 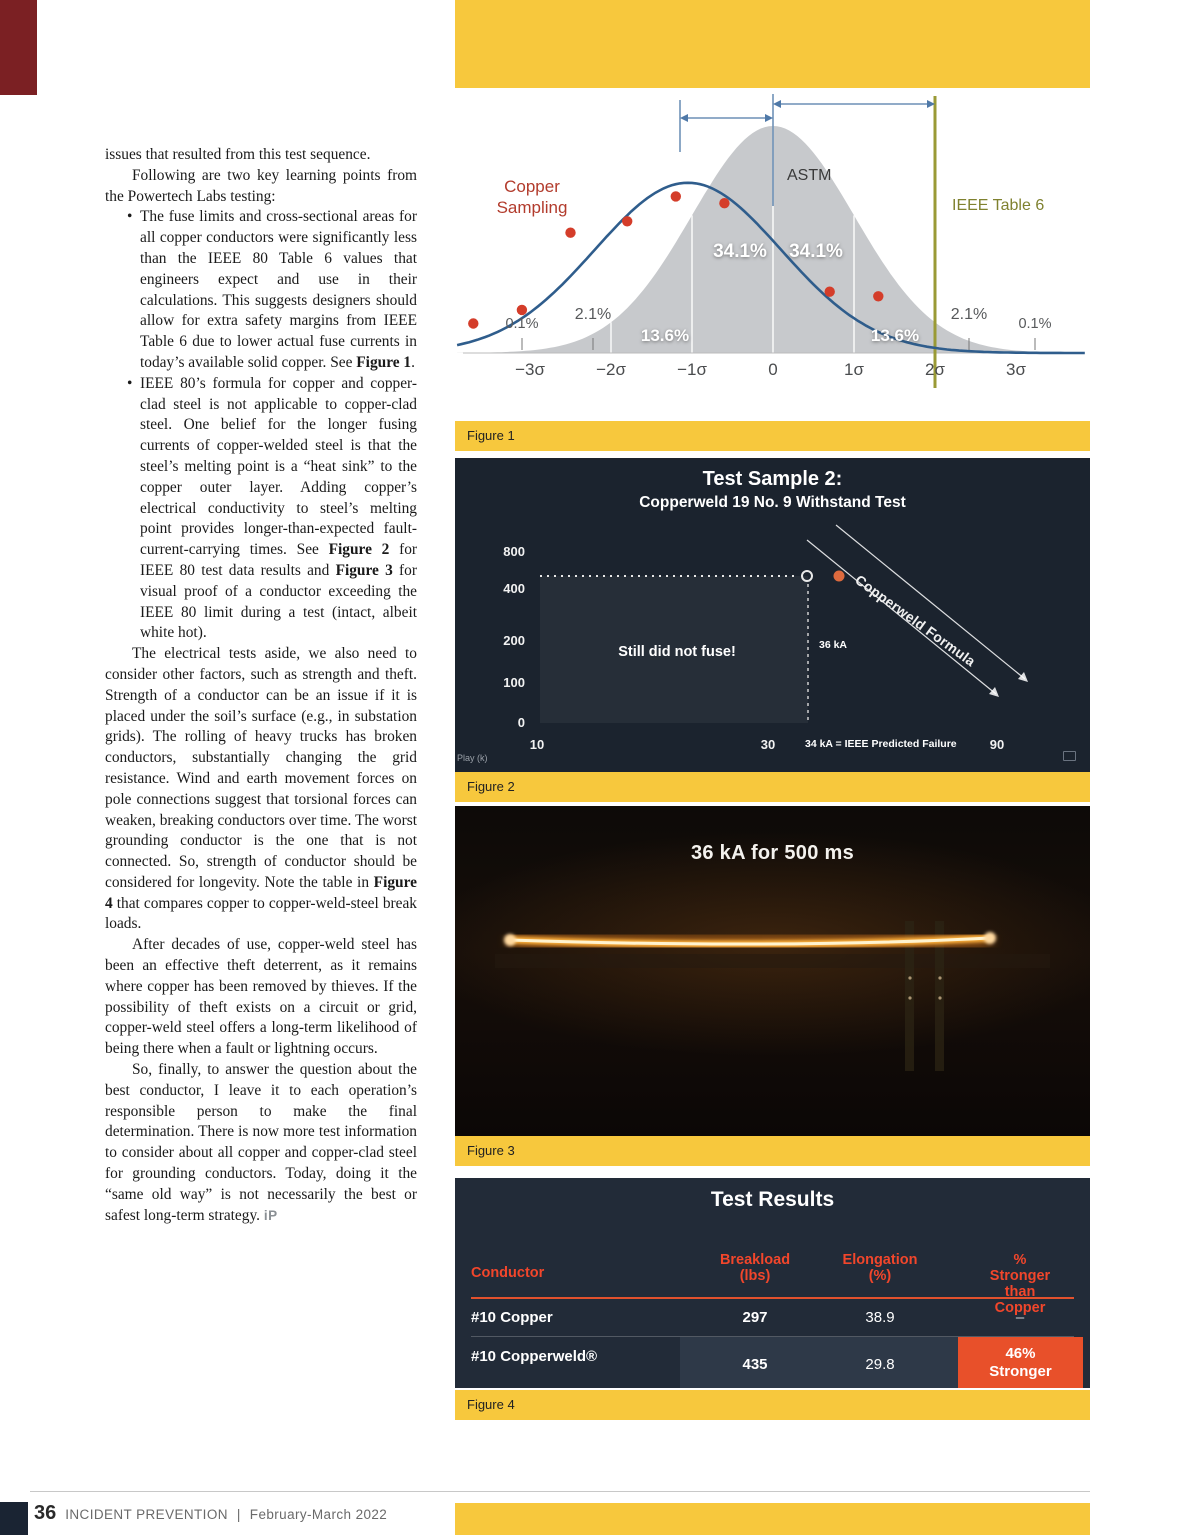 I want to click on figure2-caption-text: Figure 2, so click(x=491, y=786).